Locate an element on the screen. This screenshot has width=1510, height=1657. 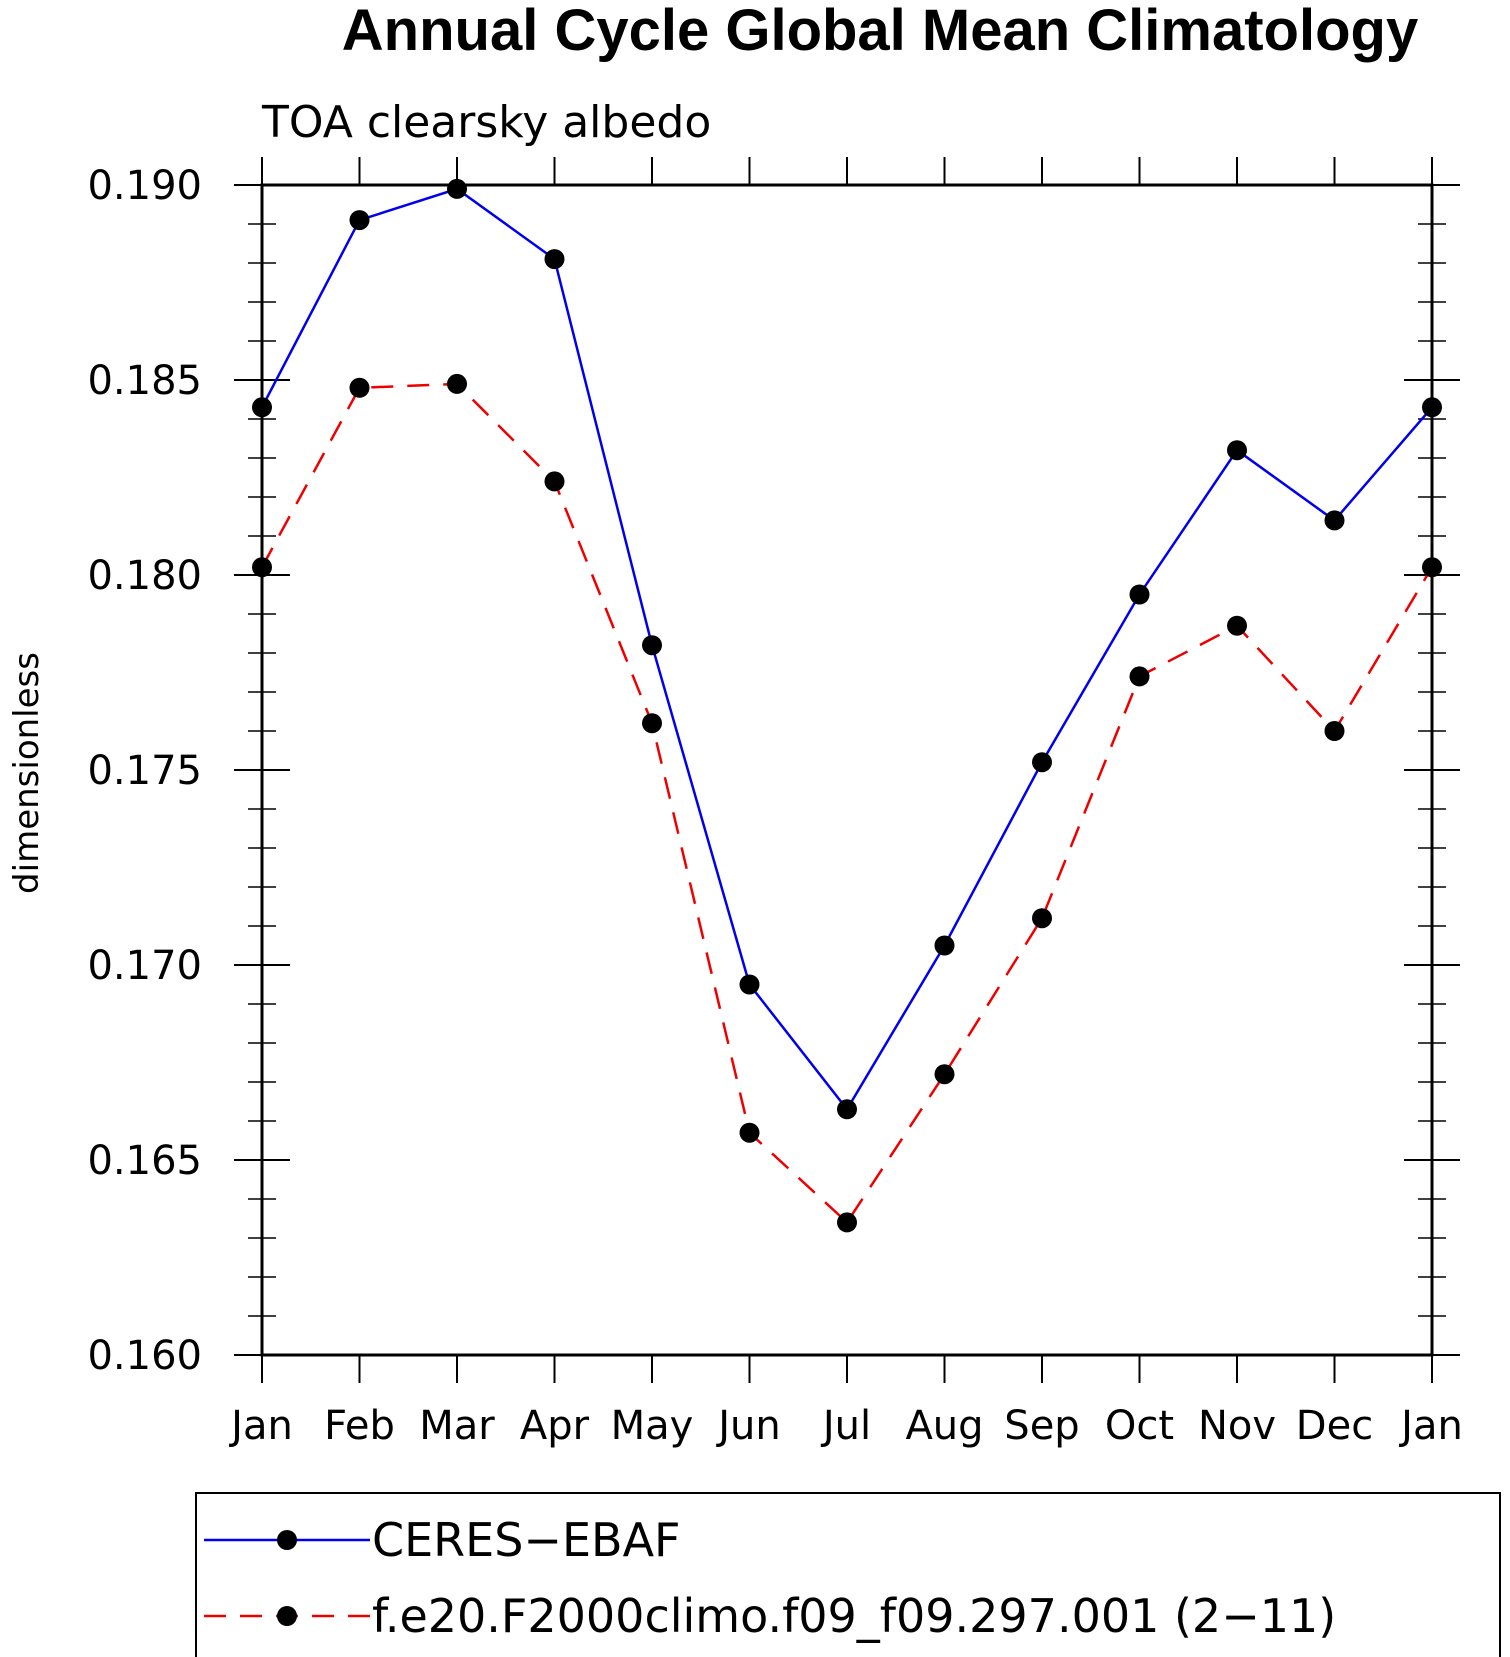
y-tick-label: 0.190 is located at coordinates (144, 186).